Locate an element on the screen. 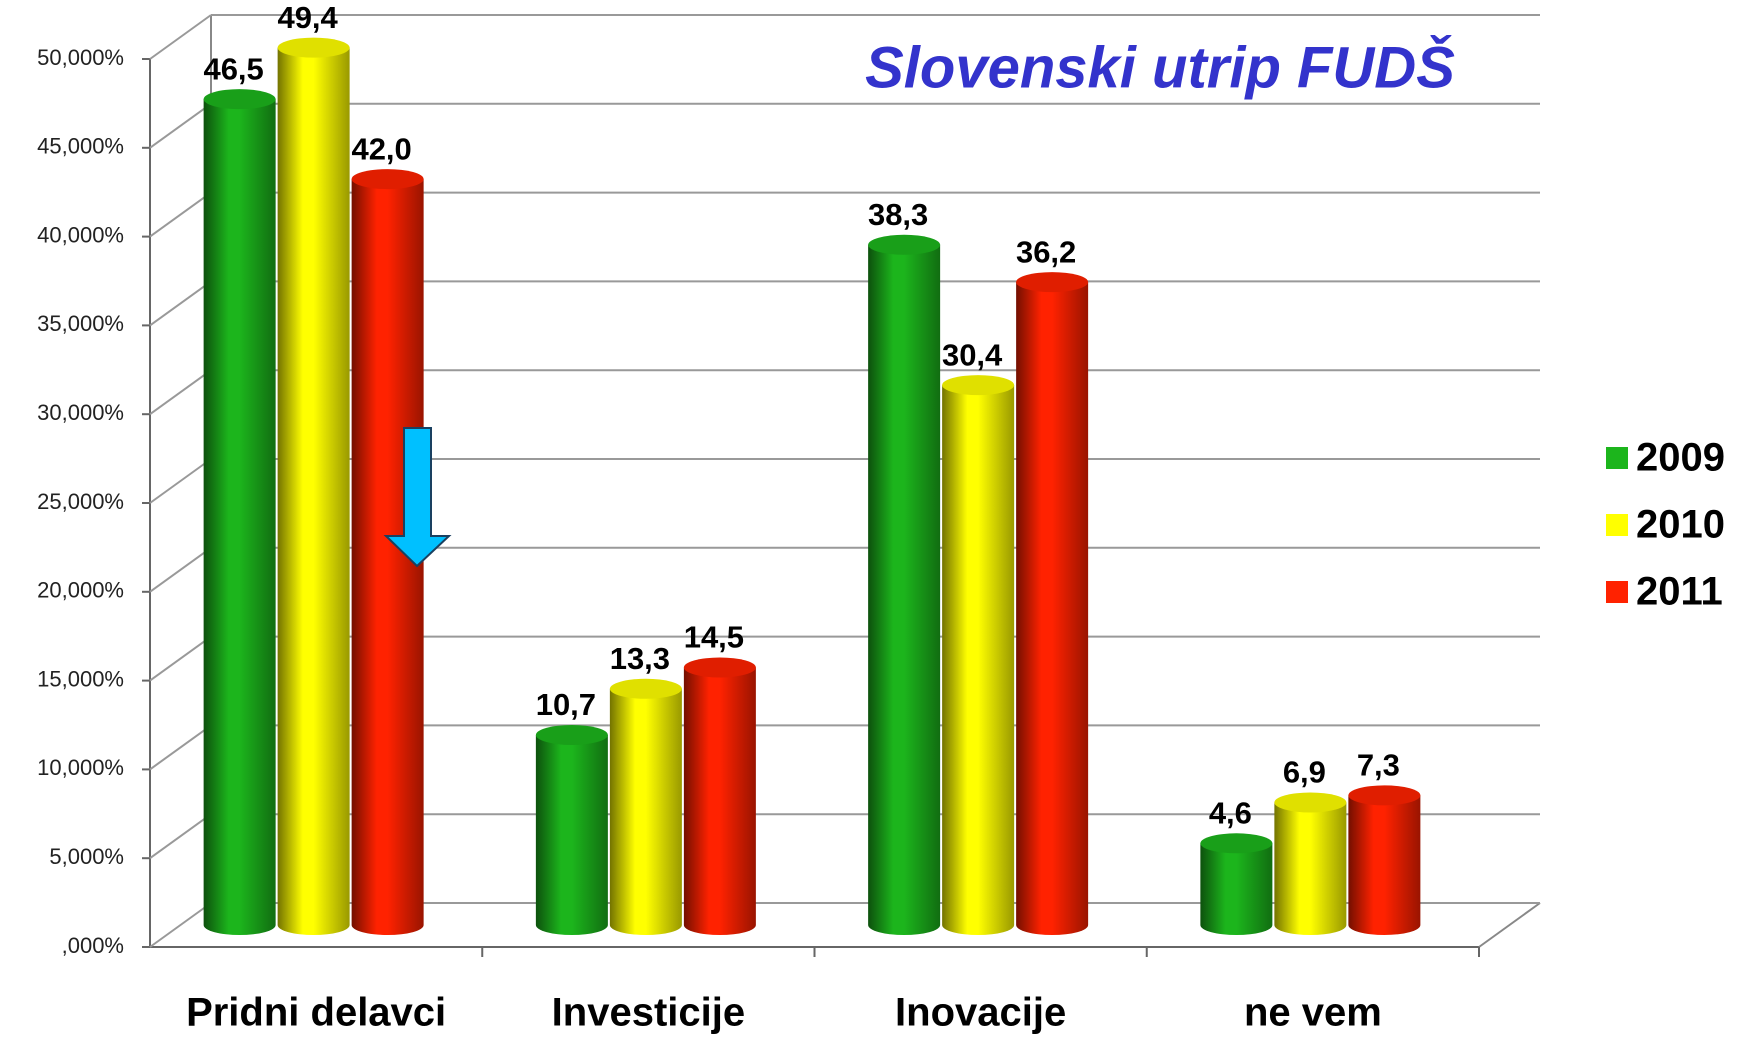 The image size is (1740, 1040). y-tick-label: 15,000% is located at coordinates (80, 678).